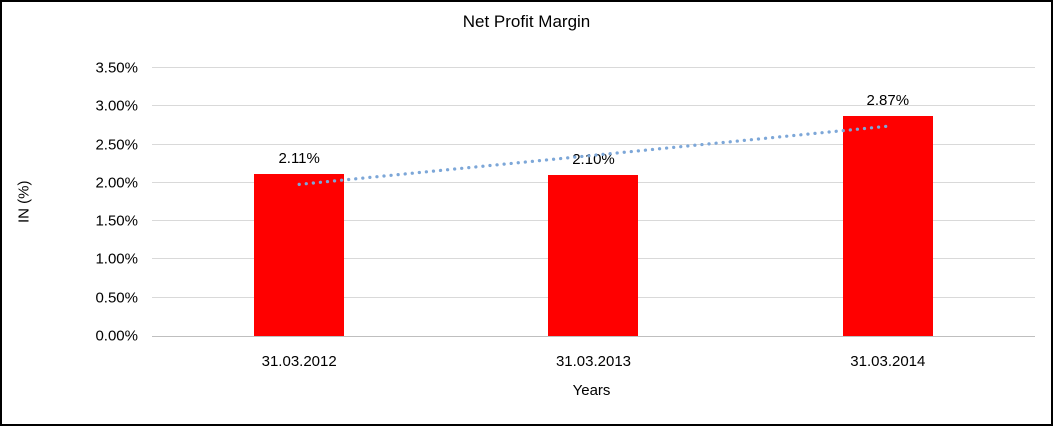 The image size is (1053, 426). What do you see at coordinates (299, 159) in the screenshot?
I see `bar-value-label: 2.11%` at bounding box center [299, 159].